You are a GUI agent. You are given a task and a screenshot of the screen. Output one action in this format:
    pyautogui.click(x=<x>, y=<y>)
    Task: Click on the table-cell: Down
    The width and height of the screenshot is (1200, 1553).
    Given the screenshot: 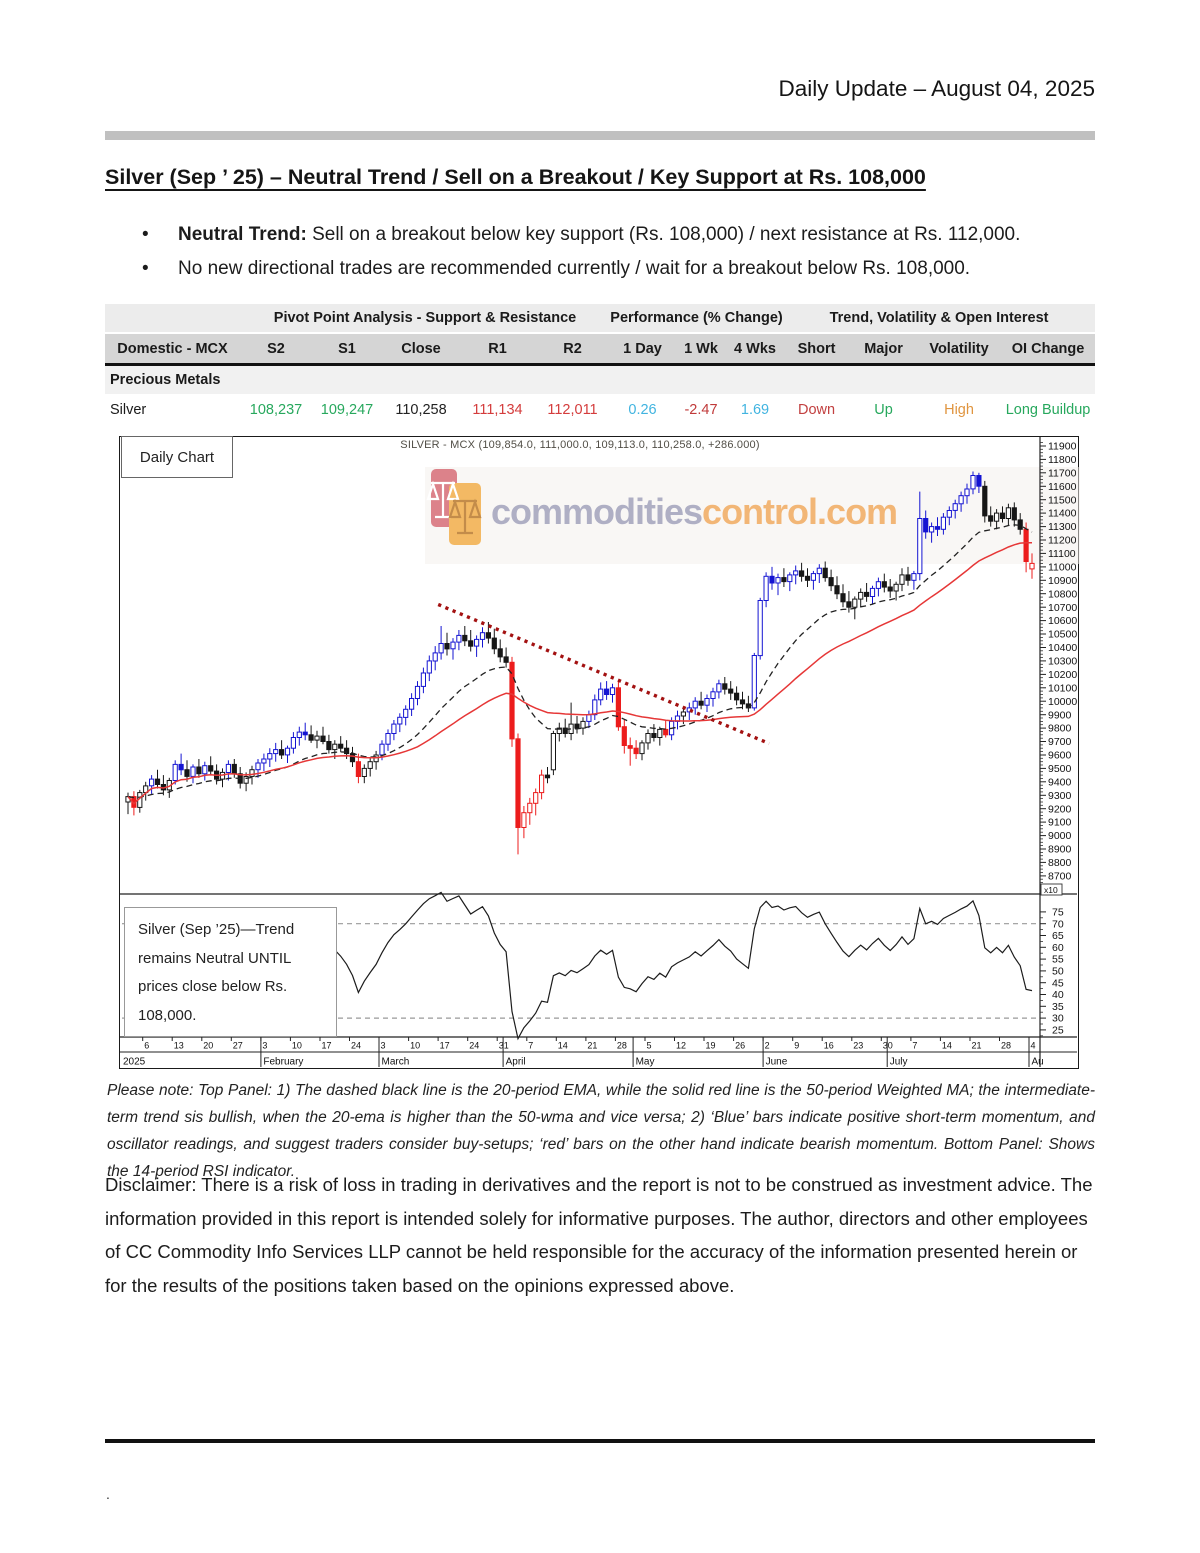 What is the action you would take?
    pyautogui.click(x=817, y=410)
    